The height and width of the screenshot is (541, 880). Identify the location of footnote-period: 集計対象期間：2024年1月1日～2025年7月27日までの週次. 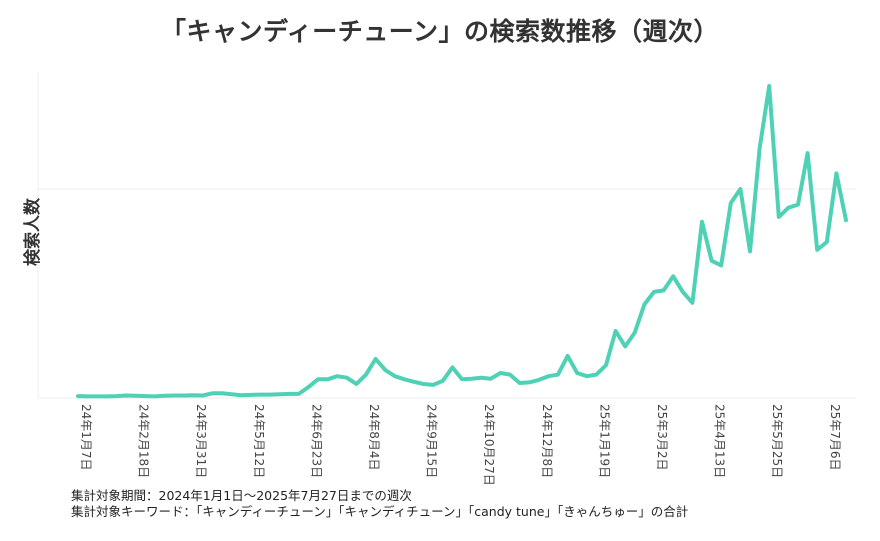
(241, 495).